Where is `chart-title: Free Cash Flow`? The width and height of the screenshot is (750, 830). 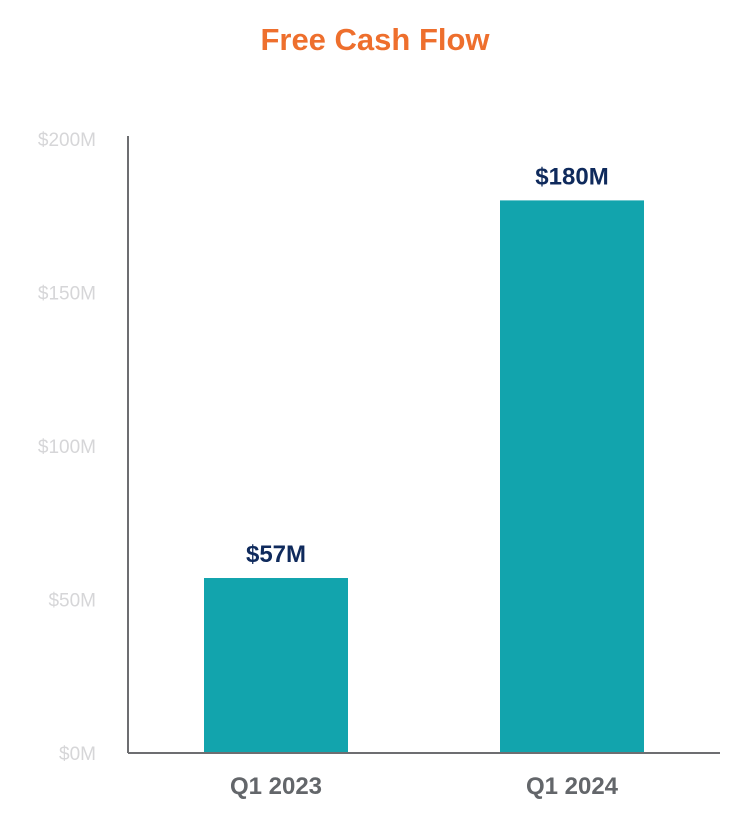 chart-title: Free Cash Flow is located at coordinates (375, 39).